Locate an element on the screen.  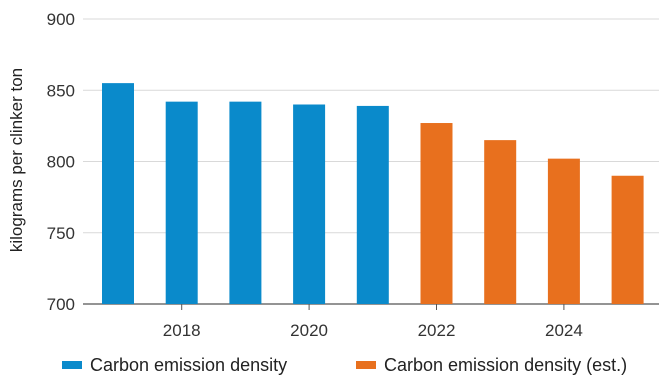
y-axis: 700 750 800 850 900 is located at coordinates (61, 162).